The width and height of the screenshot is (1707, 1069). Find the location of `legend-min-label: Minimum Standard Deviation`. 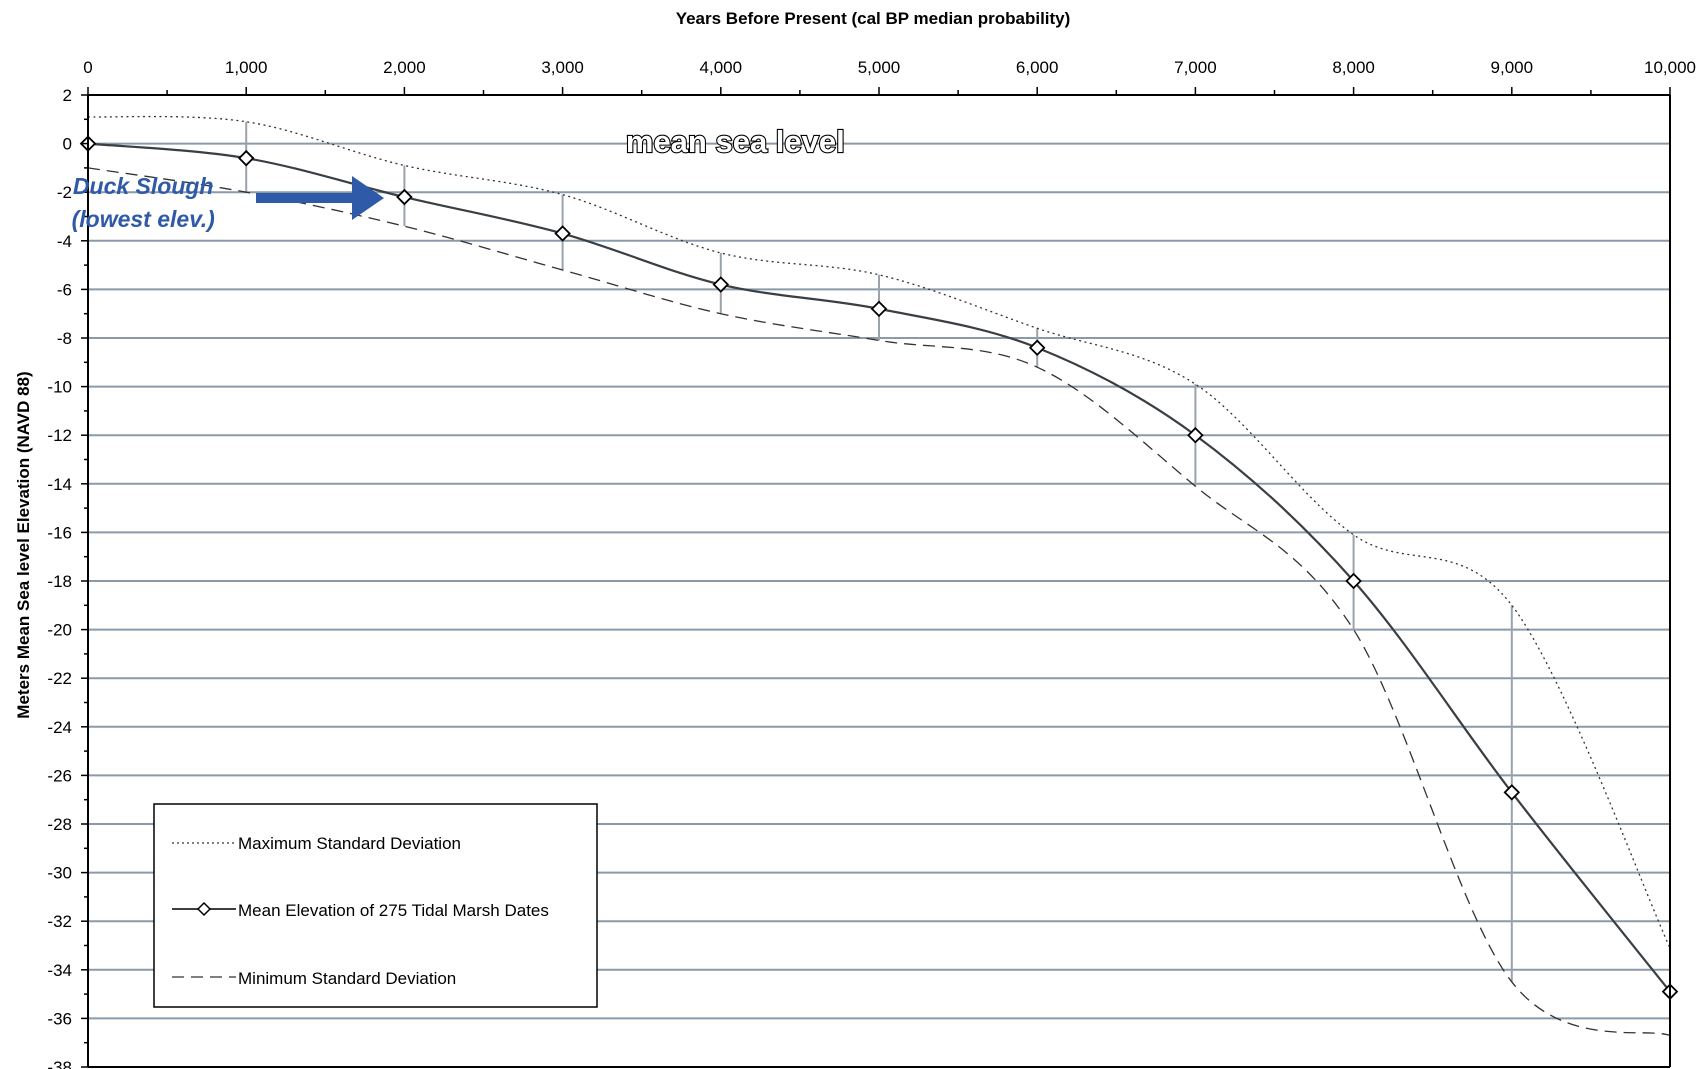

legend-min-label: Minimum Standard Deviation is located at coordinates (347, 978).